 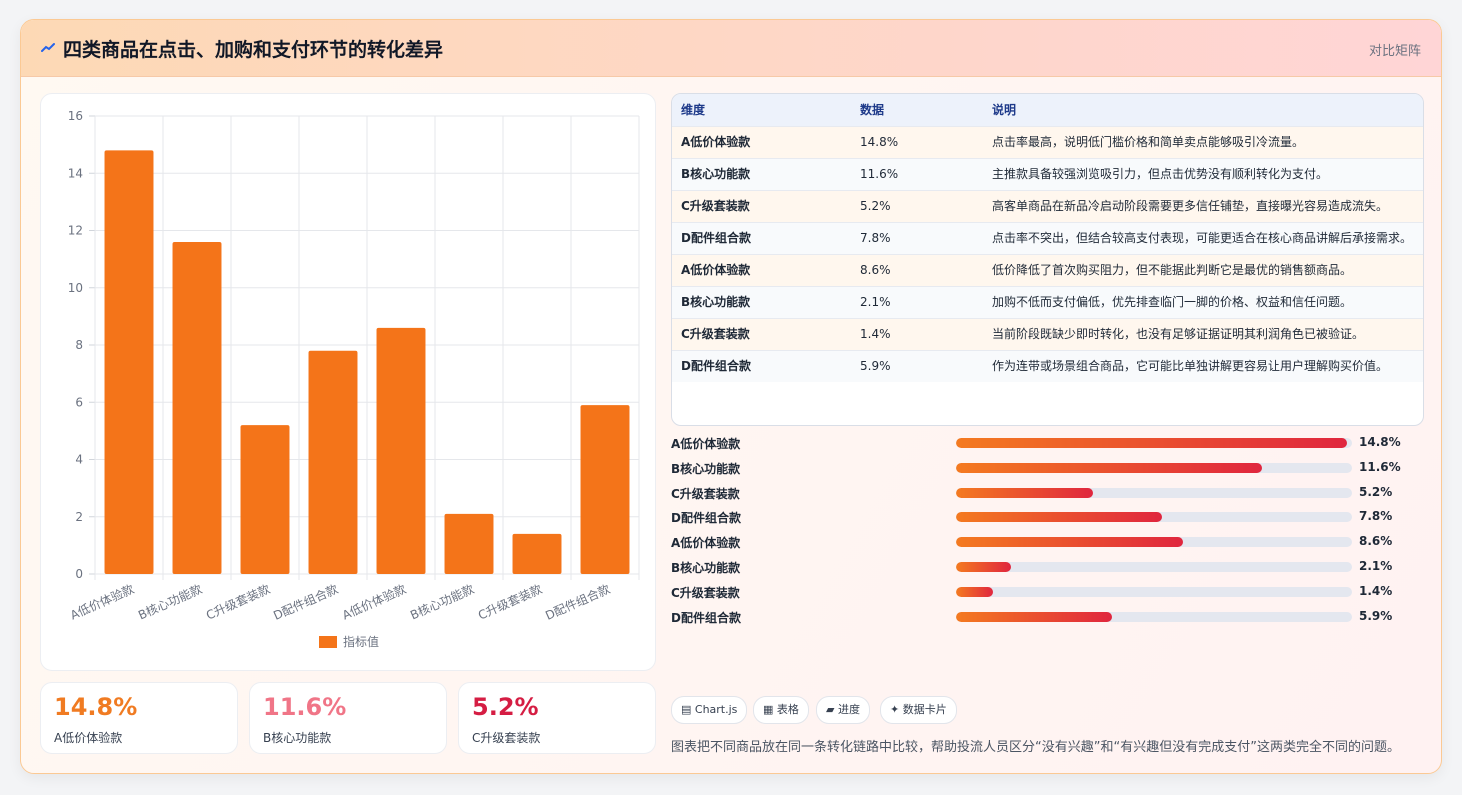 I want to click on table-row: A低价体验款 14.8% 点击率最高，说明低门槛价格和简单卖点能够吸引冷流量。, so click(x=1047, y=141).